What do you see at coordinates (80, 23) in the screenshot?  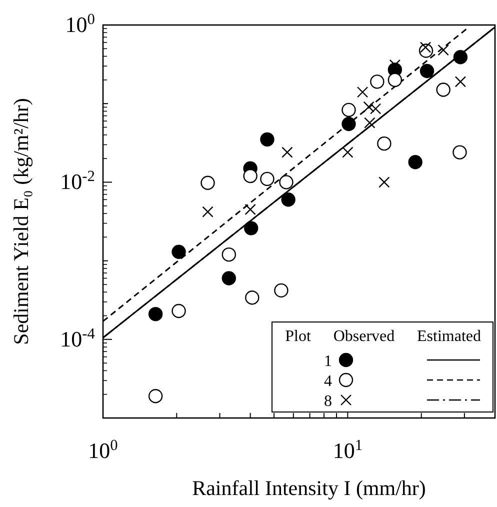 I see `y-tick-label: 10$^{0}$` at bounding box center [80, 23].